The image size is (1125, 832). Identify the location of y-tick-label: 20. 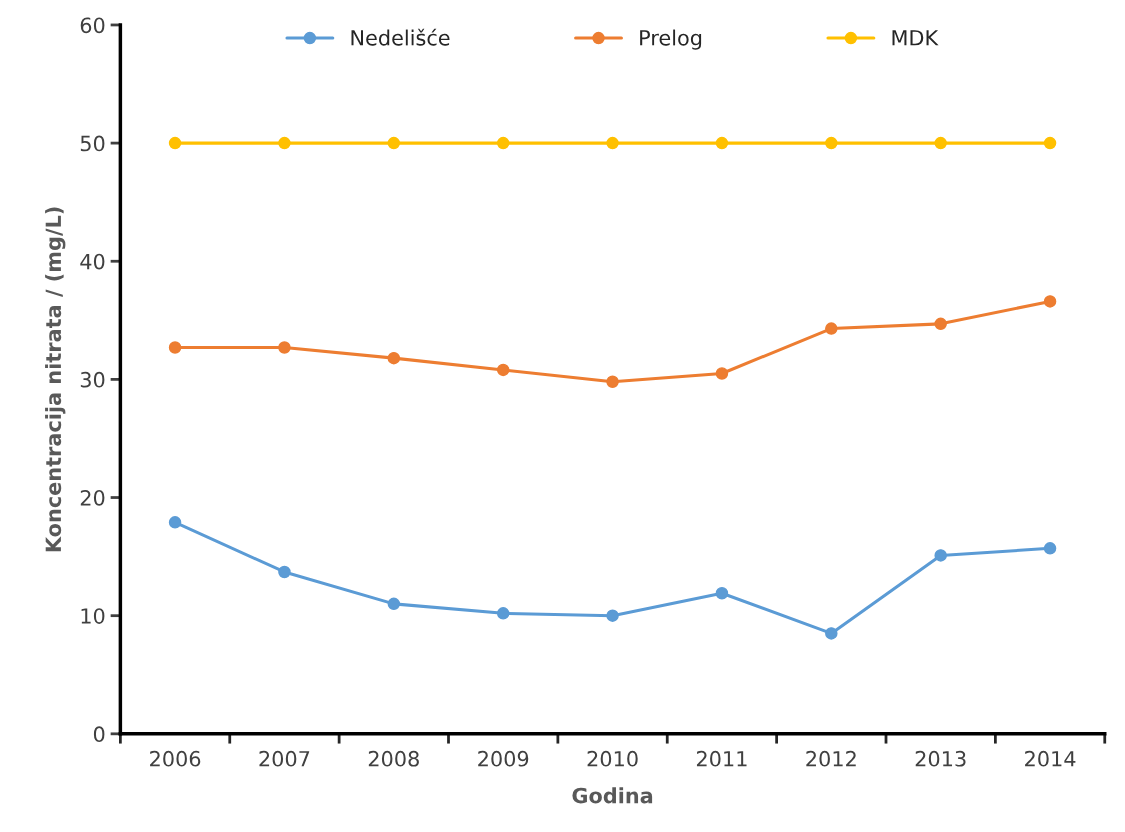
(92, 497).